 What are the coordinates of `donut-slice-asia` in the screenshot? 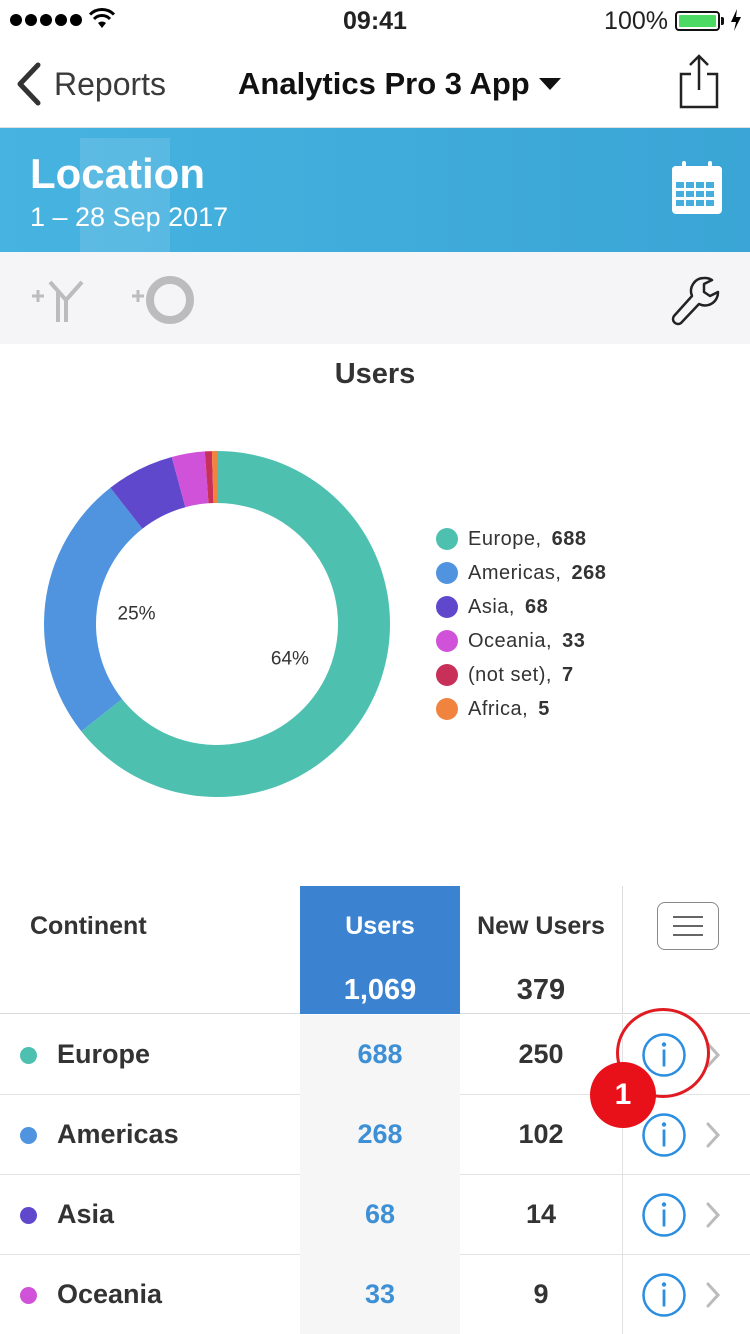 It's located at (148, 493).